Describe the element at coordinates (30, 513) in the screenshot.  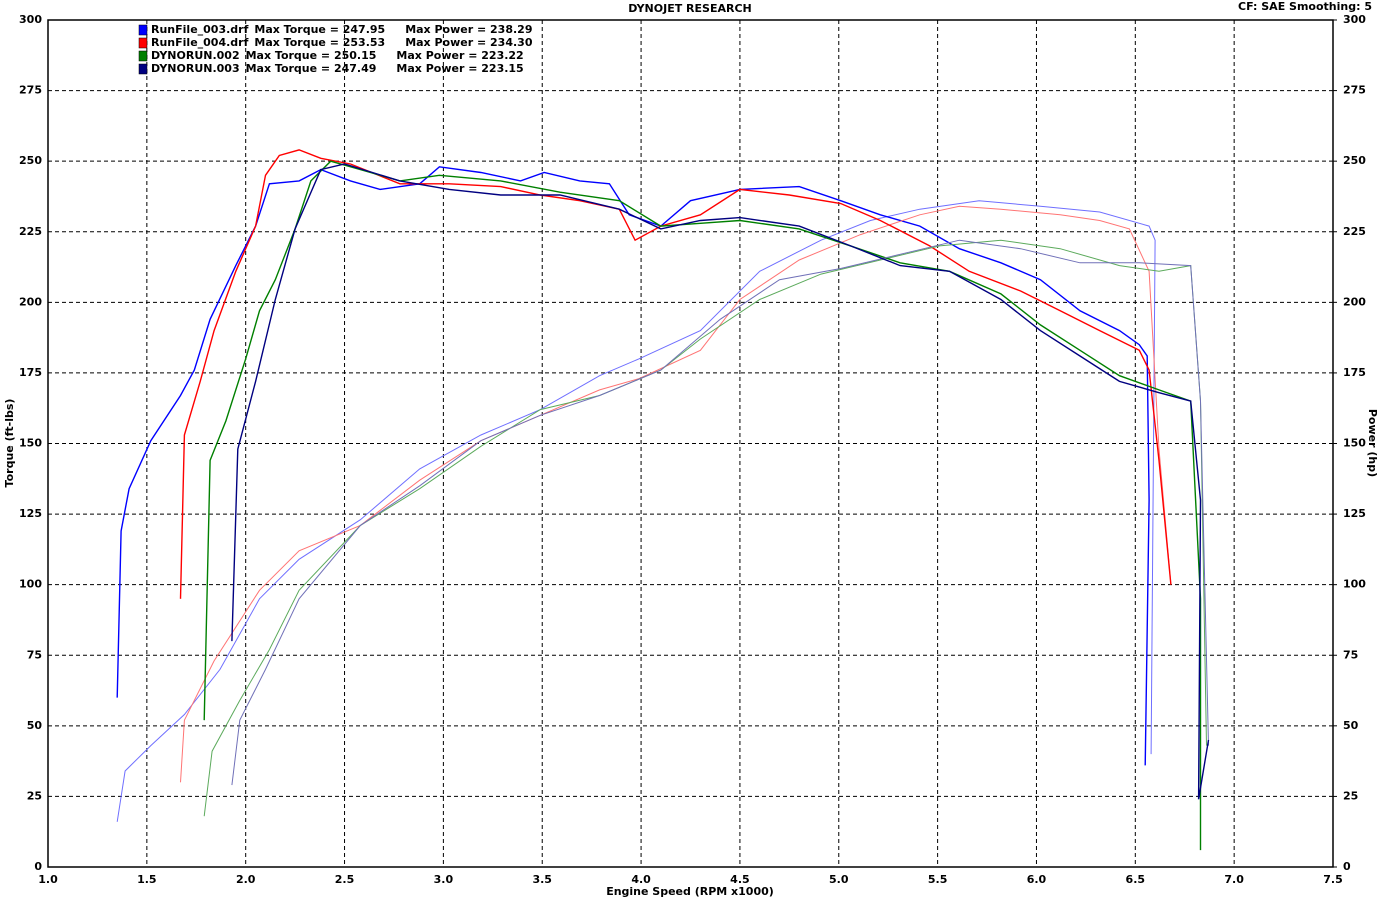
I see `y-tick-label: 125` at that location.